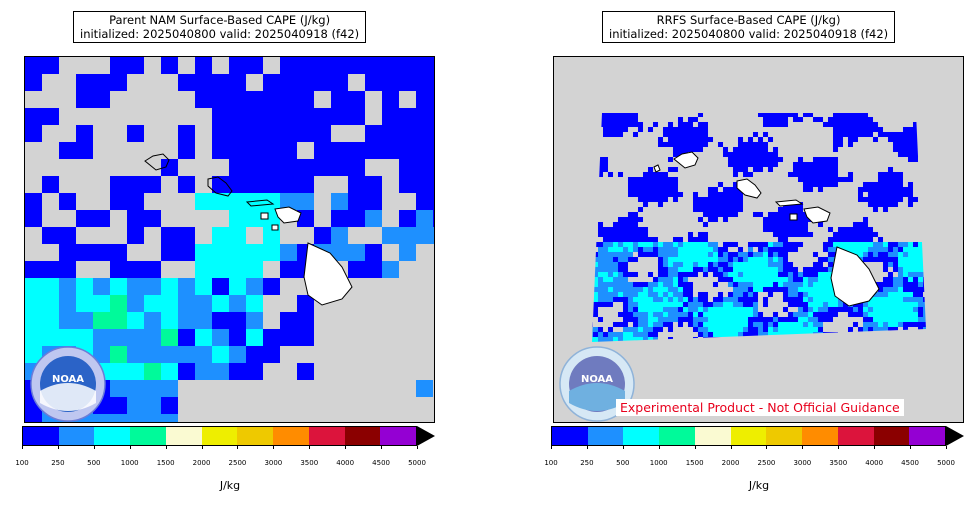  I want to click on left-units-label: J/kg, so click(230, 485).